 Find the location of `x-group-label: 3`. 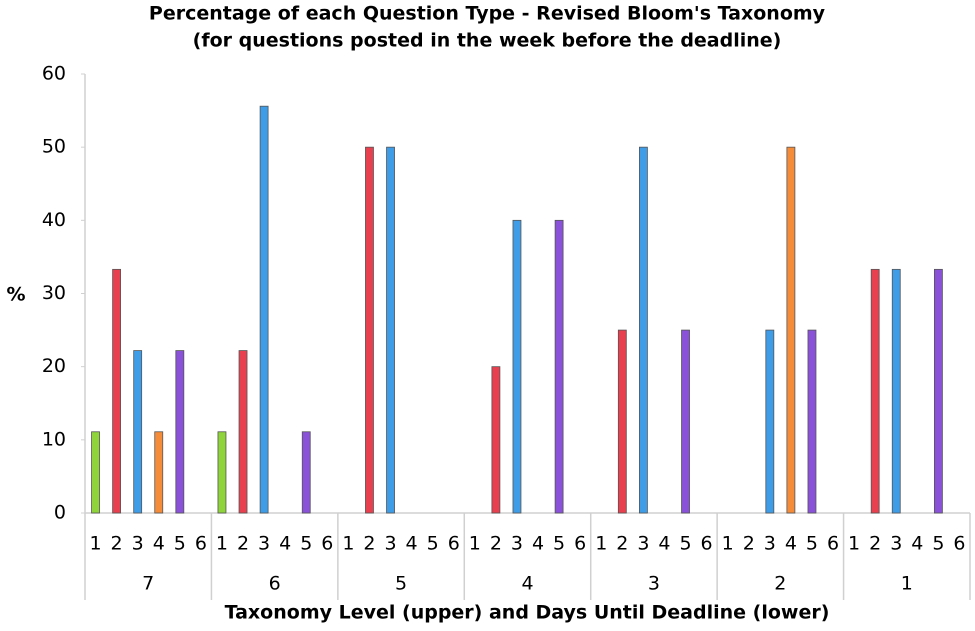

x-group-label: 3 is located at coordinates (654, 584).